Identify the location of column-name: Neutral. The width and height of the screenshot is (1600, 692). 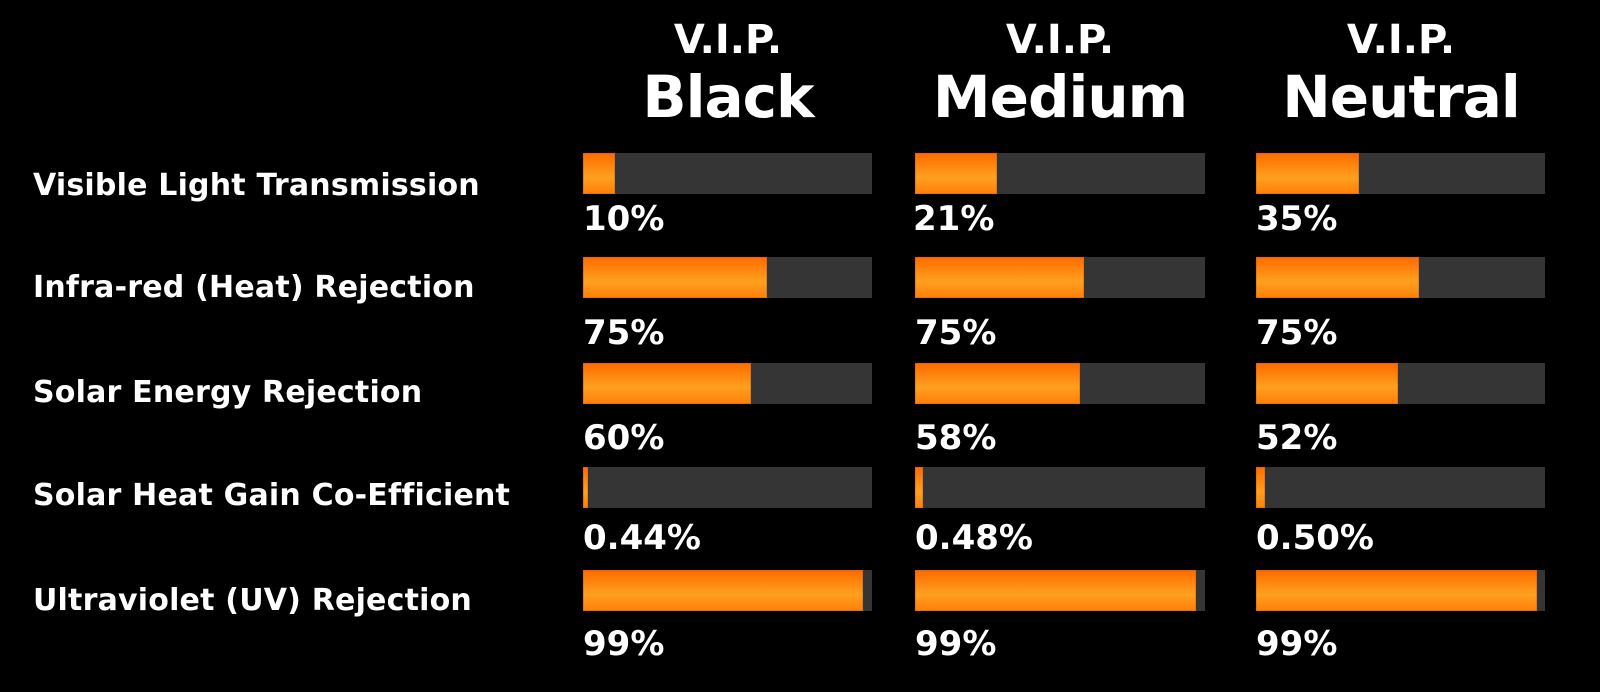
(1401, 97).